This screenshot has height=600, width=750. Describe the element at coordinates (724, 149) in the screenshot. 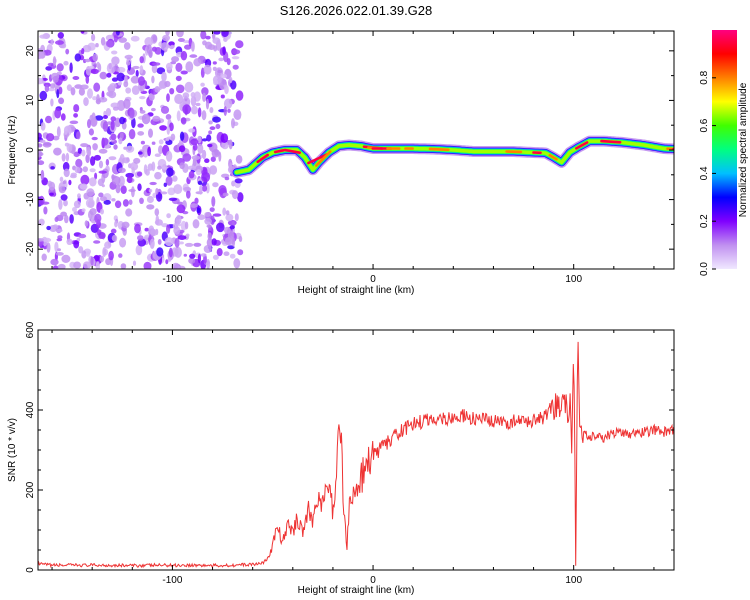

I see `colorbar-ramp` at that location.